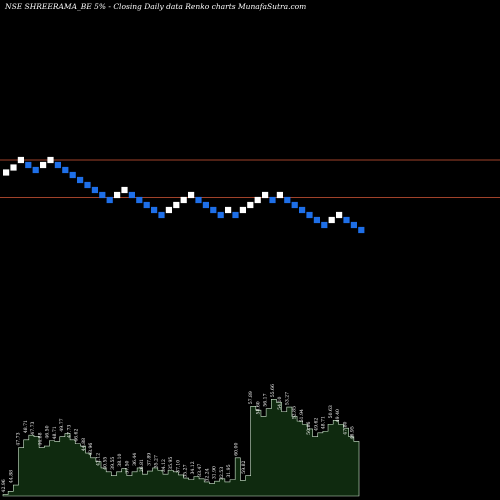 The width and height of the screenshot is (500, 500). I want to click on volume-label-43: 50.86, so click(309, 427).